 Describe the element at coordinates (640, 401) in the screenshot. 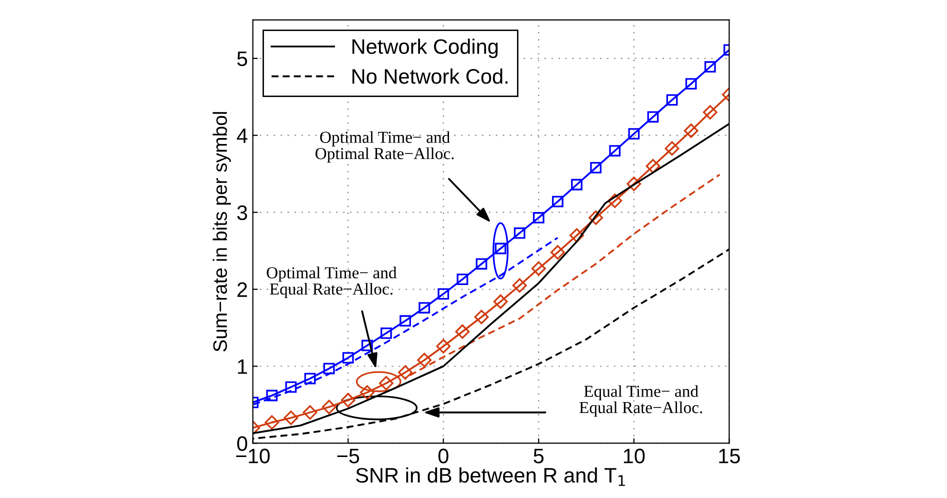

I see `annotation: Equal Time− and Equal Rate−Alloc.` at that location.